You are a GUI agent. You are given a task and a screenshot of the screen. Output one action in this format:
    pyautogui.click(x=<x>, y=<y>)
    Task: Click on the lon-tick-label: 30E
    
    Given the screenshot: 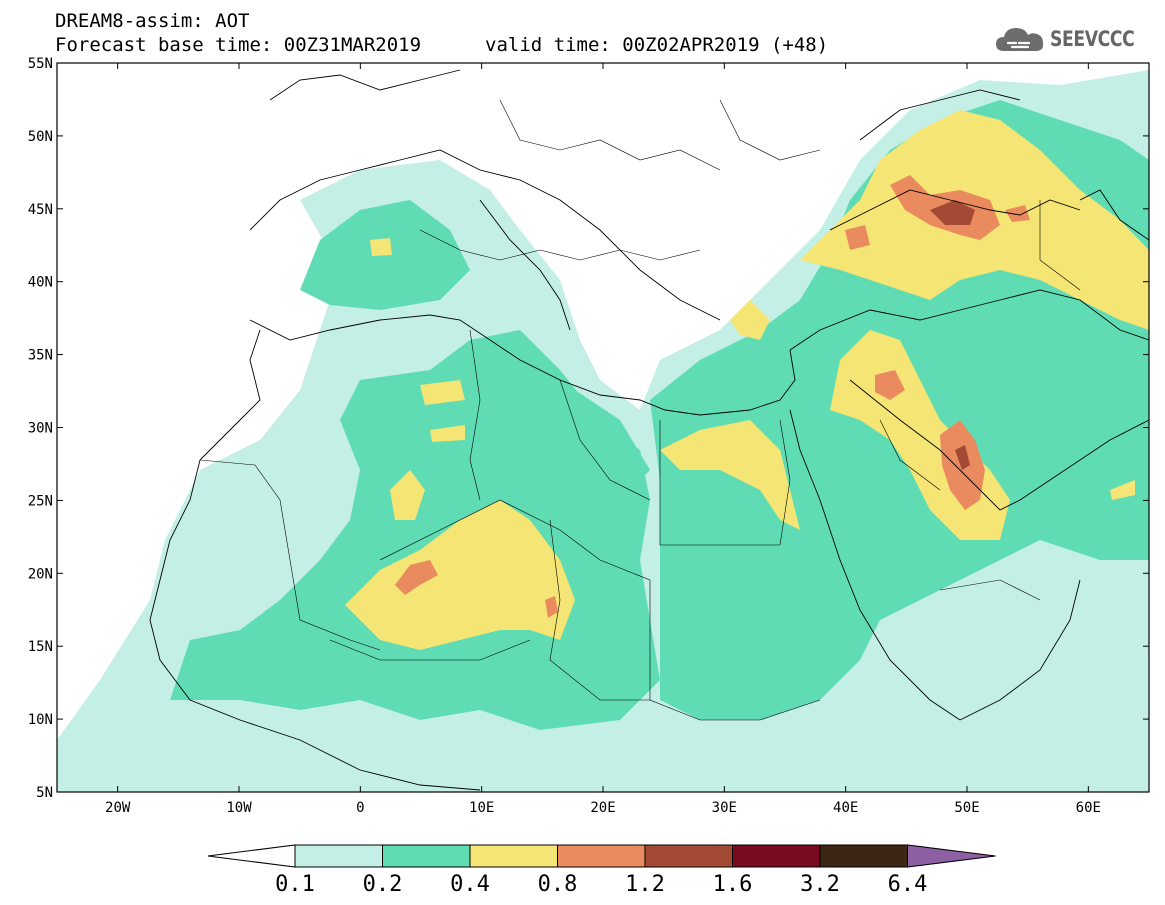 What is the action you would take?
    pyautogui.click(x=724, y=808)
    